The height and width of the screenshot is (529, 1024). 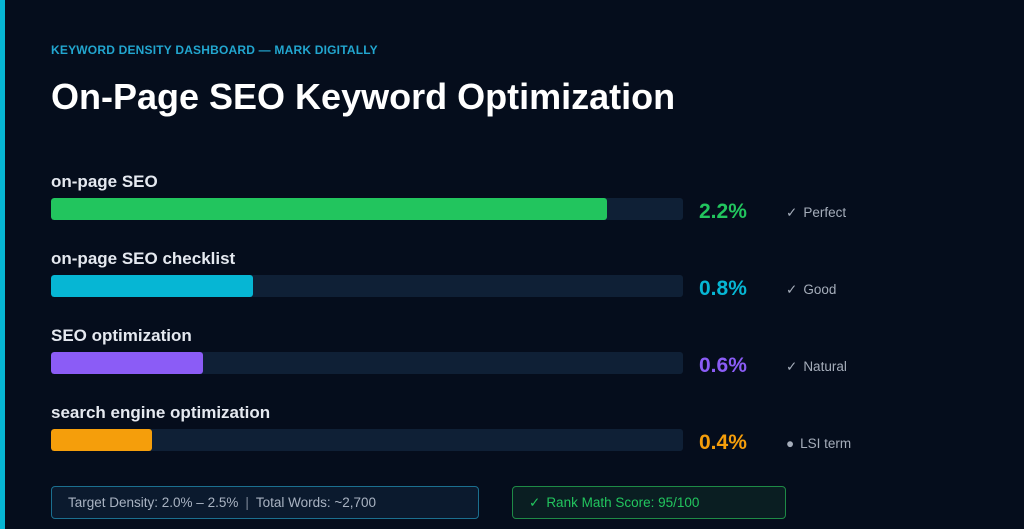 What do you see at coordinates (104, 181) in the screenshot?
I see `keyword-label: on-page SEO` at bounding box center [104, 181].